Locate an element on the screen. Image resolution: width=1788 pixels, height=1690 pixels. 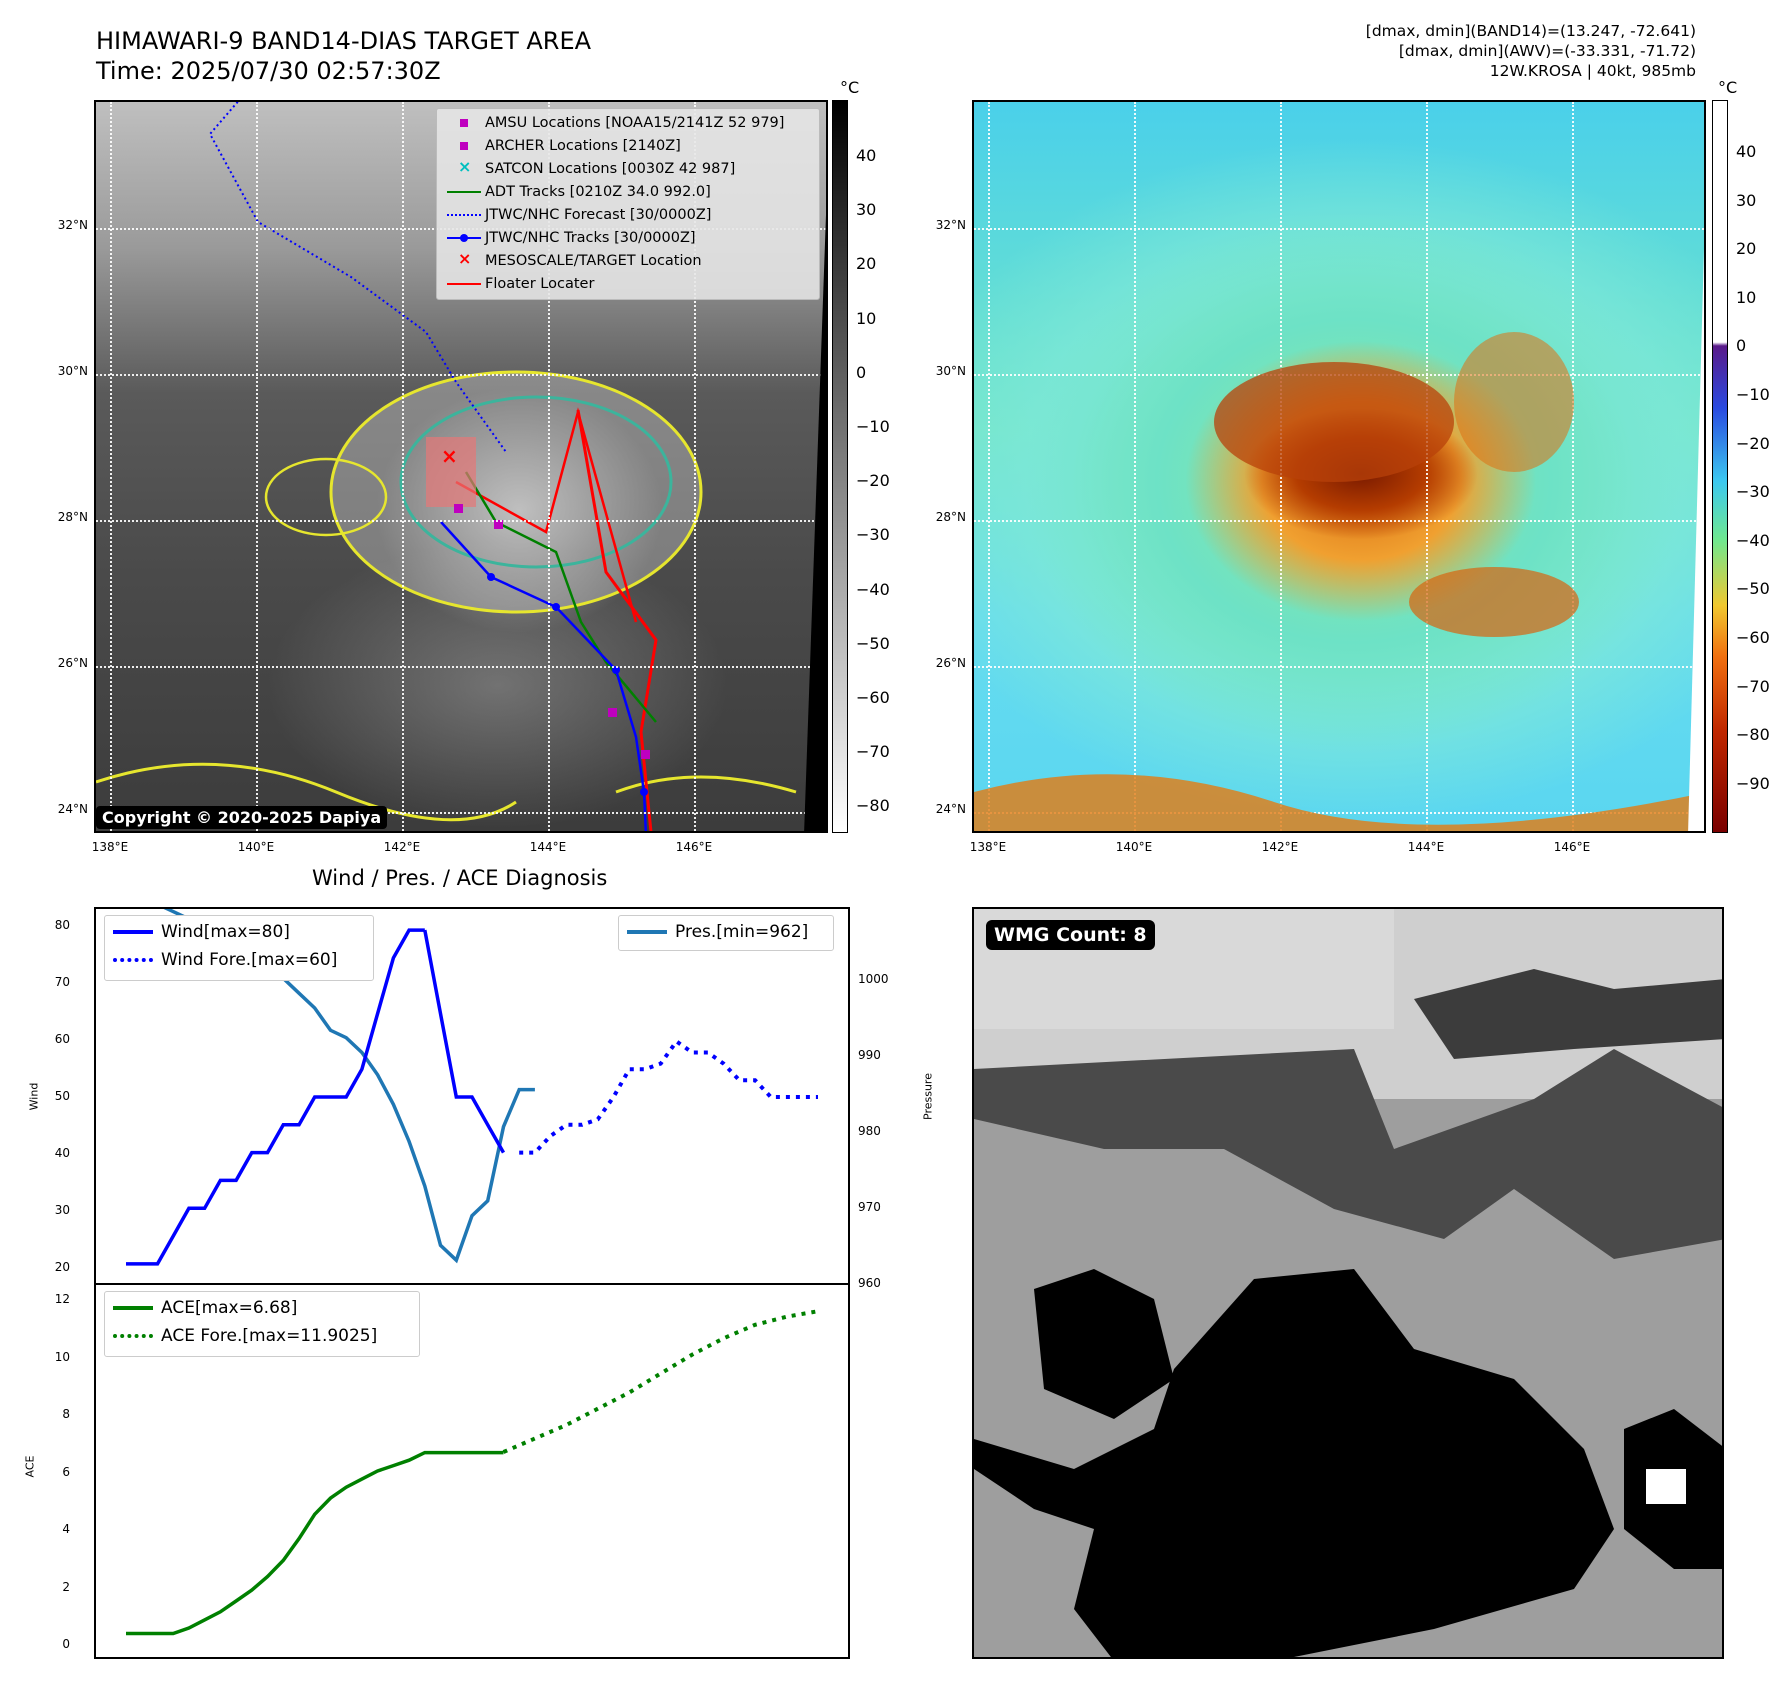
axis-tick: 6 is located at coordinates (66, 1471).